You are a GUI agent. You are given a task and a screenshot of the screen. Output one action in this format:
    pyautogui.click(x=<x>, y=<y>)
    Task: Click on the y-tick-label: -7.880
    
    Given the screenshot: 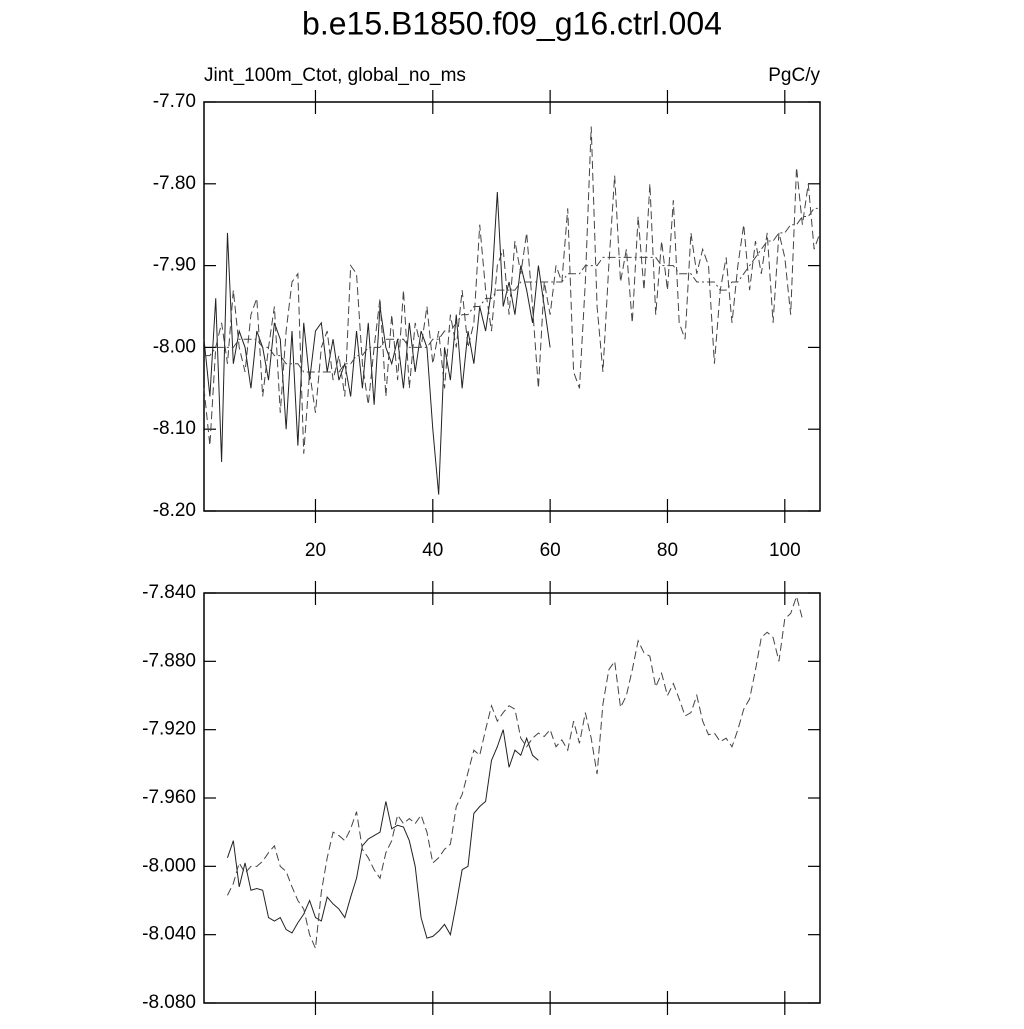 What is the action you would take?
    pyautogui.click(x=169, y=660)
    